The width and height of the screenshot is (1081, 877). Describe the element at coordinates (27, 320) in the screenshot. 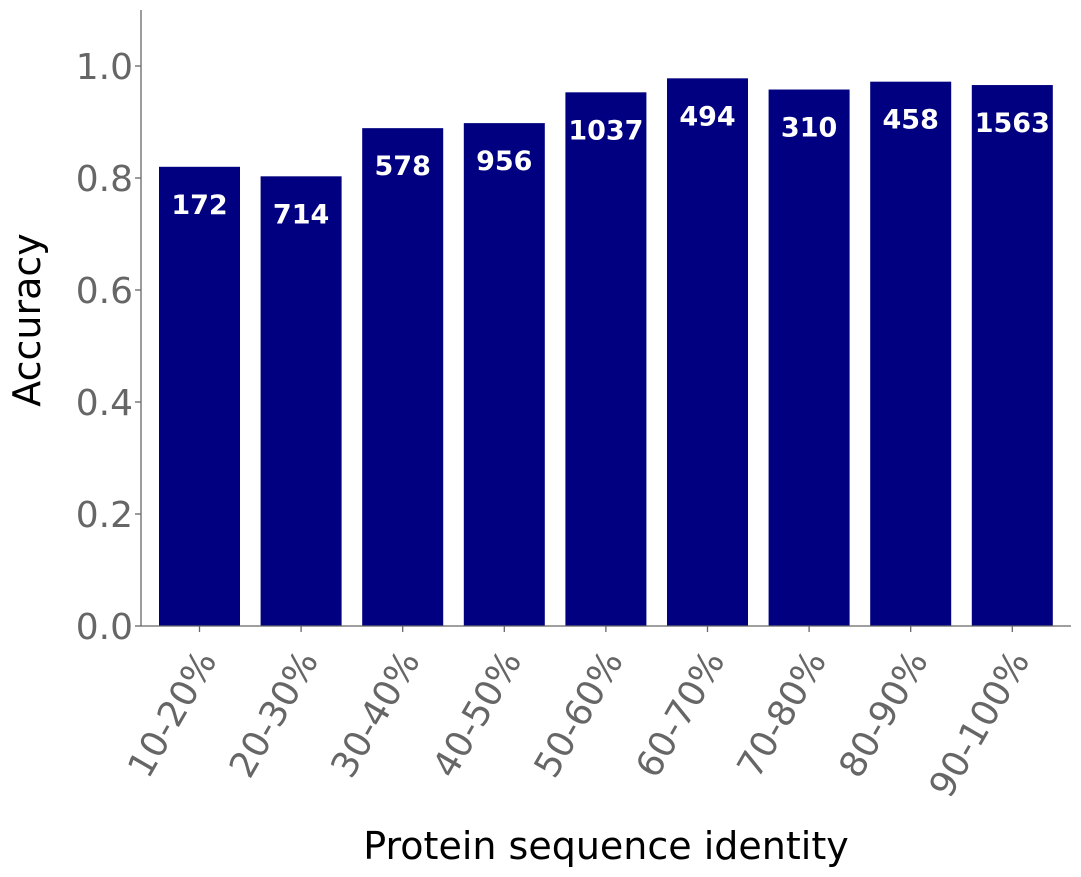

I see `y-axis-title: Accuracy` at that location.